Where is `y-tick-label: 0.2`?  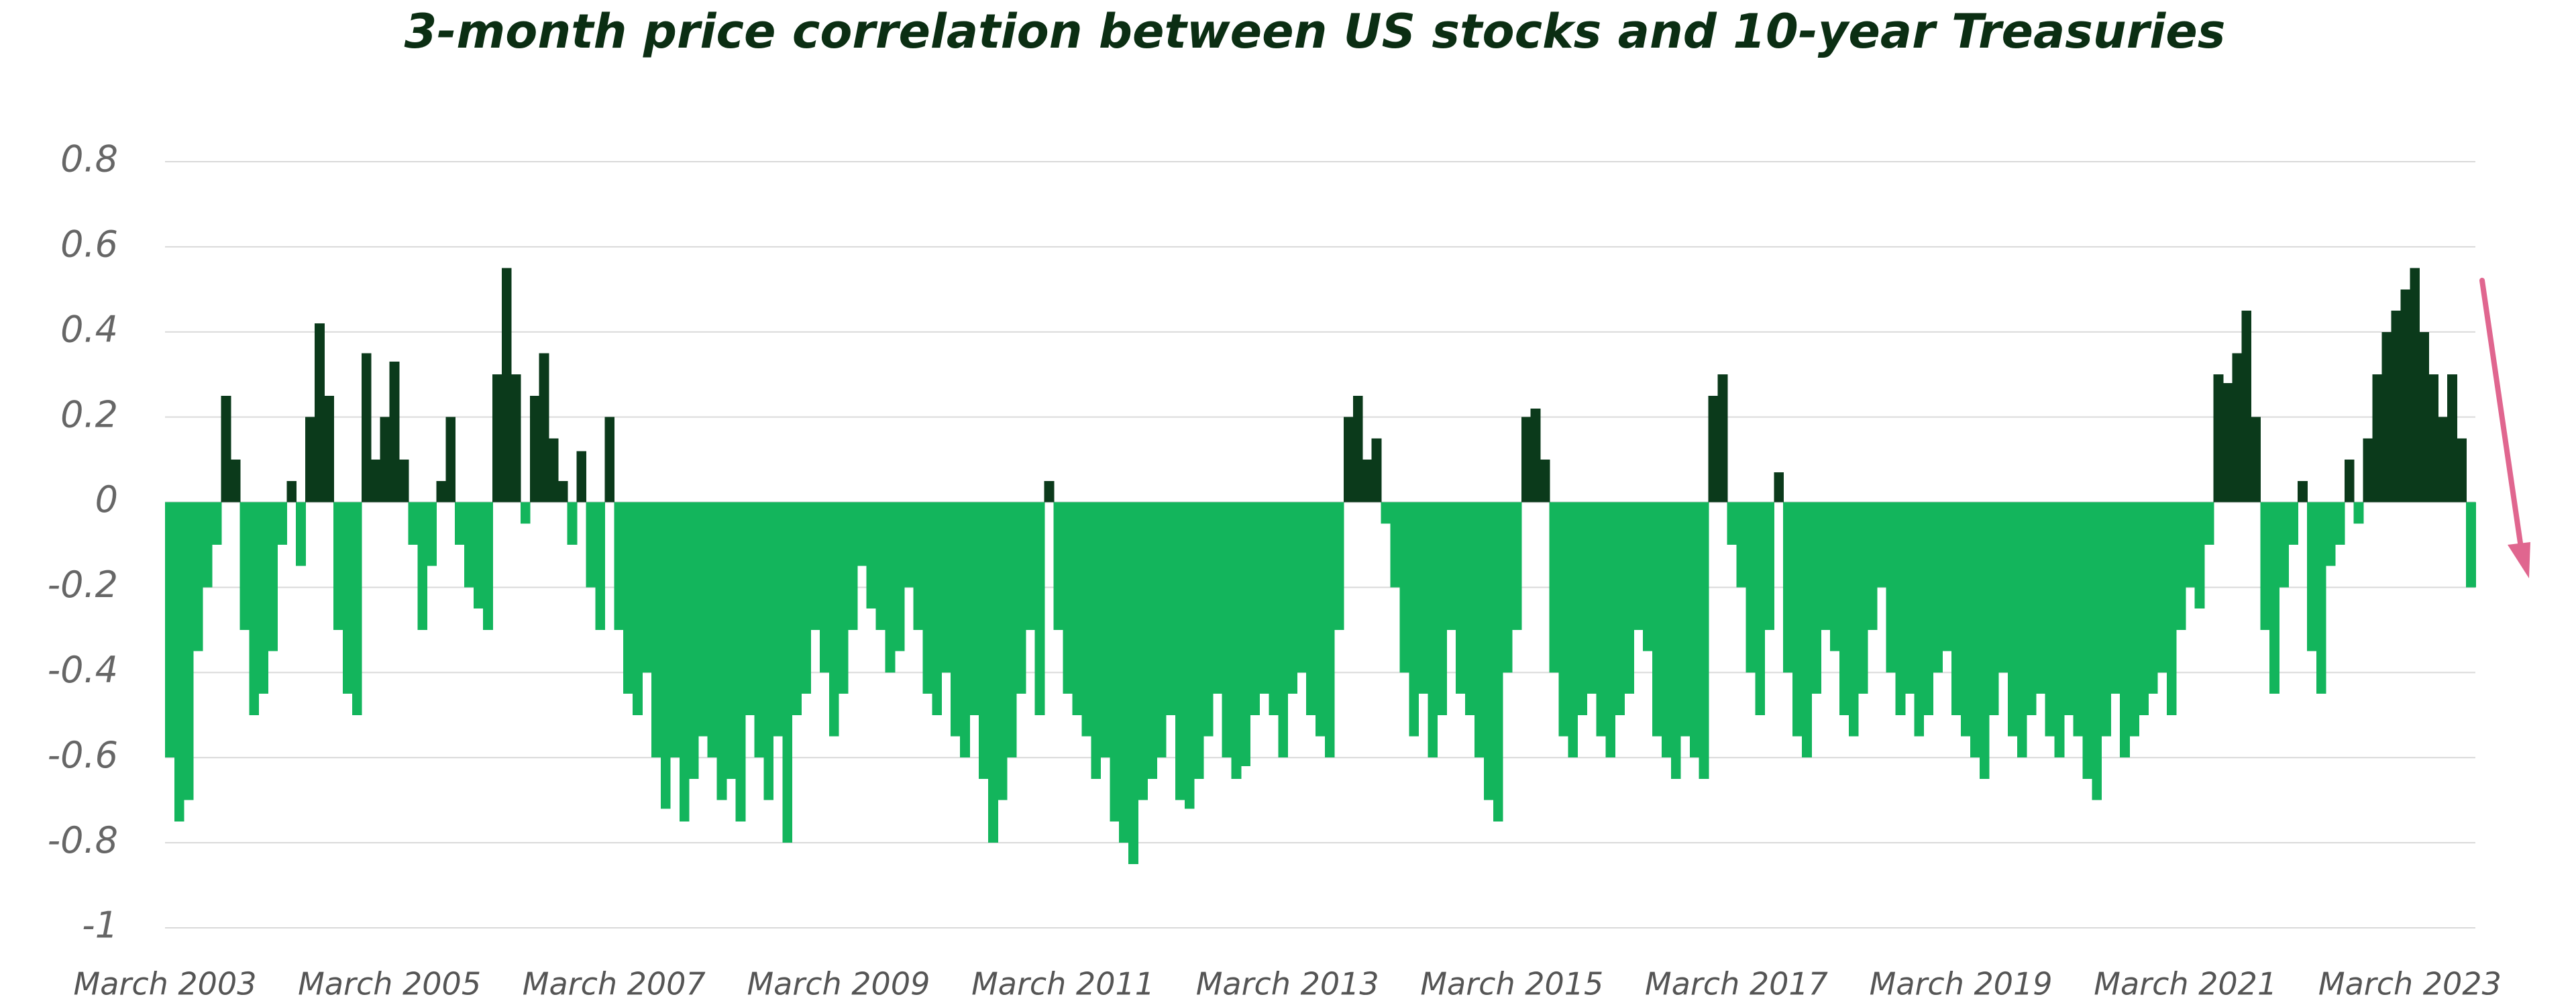
y-tick-label: 0.2 is located at coordinates (89, 414).